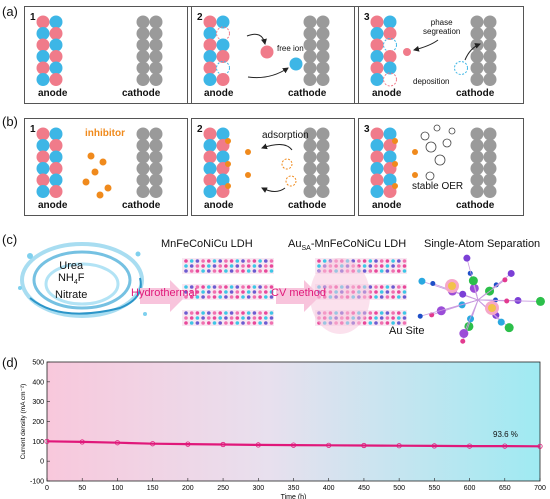 This screenshot has width=550, height=499. What do you see at coordinates (53, 205) in the screenshot?
I see `b-step-1-anode: anode` at bounding box center [53, 205].